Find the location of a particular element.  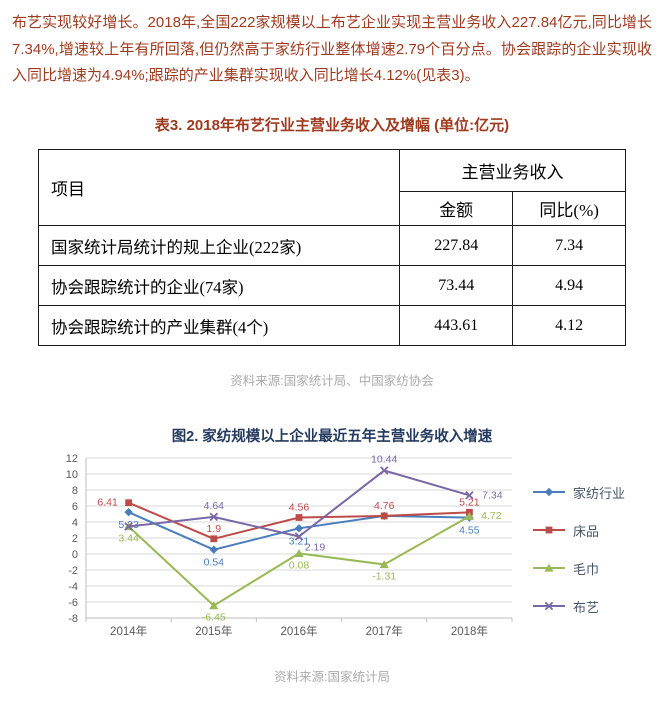

data-label: 4.64 is located at coordinates (214, 506).